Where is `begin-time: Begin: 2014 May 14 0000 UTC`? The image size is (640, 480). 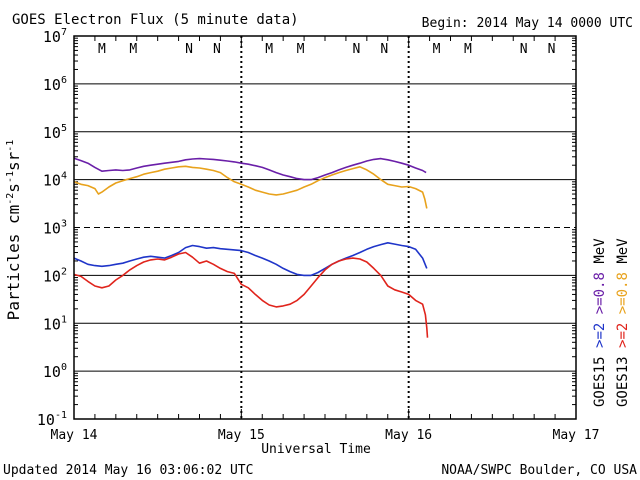 begin-time: Begin: 2014 May 14 0000 UTC is located at coordinates (527, 23).